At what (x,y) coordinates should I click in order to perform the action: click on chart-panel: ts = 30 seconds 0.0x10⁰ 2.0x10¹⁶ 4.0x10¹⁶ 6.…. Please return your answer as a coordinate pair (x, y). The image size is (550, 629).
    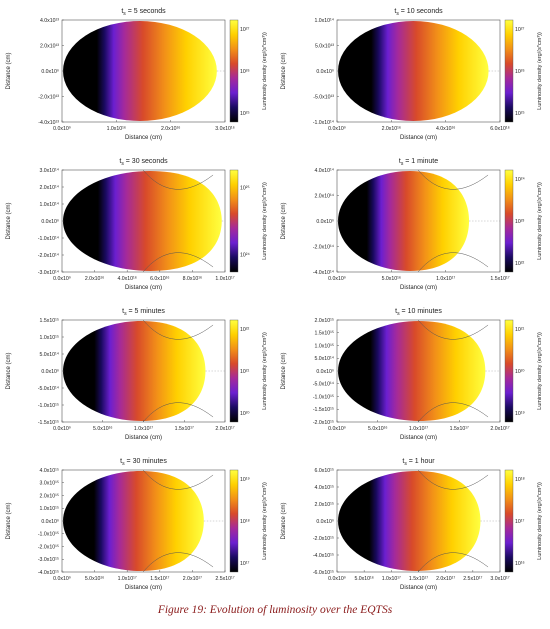
    Looking at the image, I should click on (137, 225).